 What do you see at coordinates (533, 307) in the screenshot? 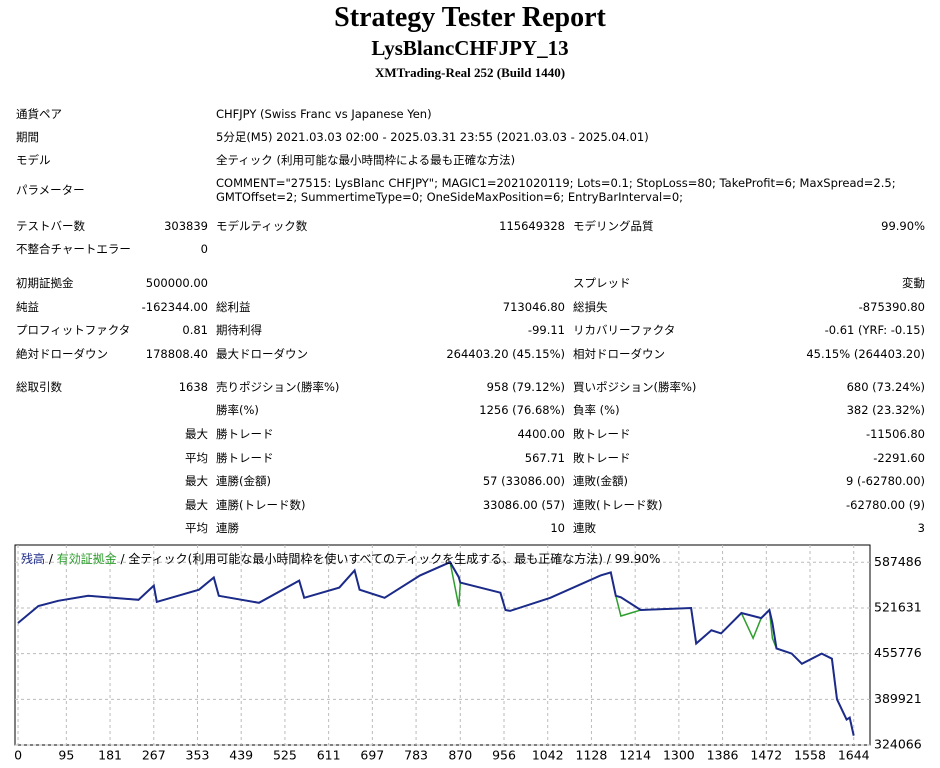
I see `cell-value: 713046.80` at bounding box center [533, 307].